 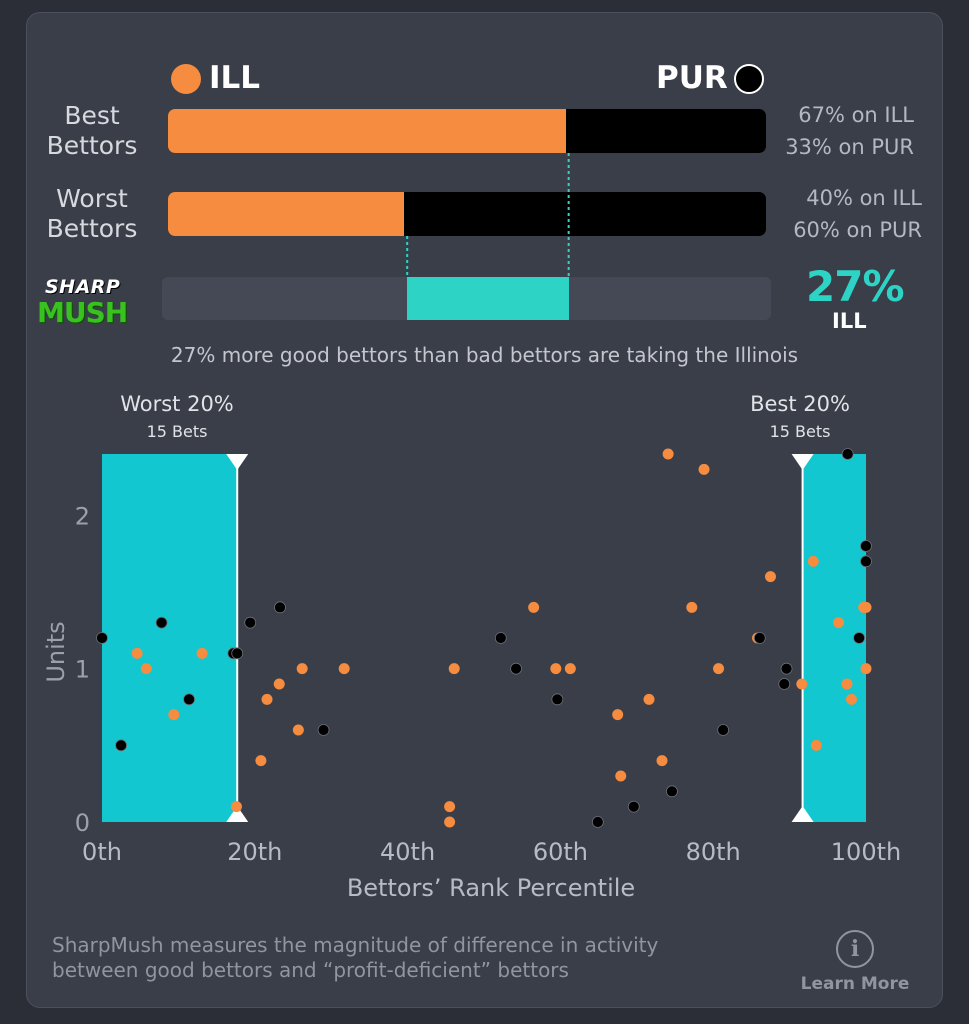 I want to click on worst-pct-right: 60% on PUR, so click(x=857, y=230).